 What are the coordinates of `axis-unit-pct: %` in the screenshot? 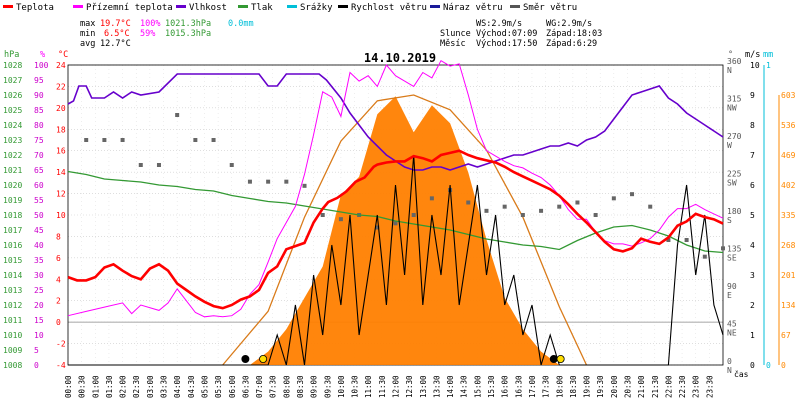 It's located at (42, 55).